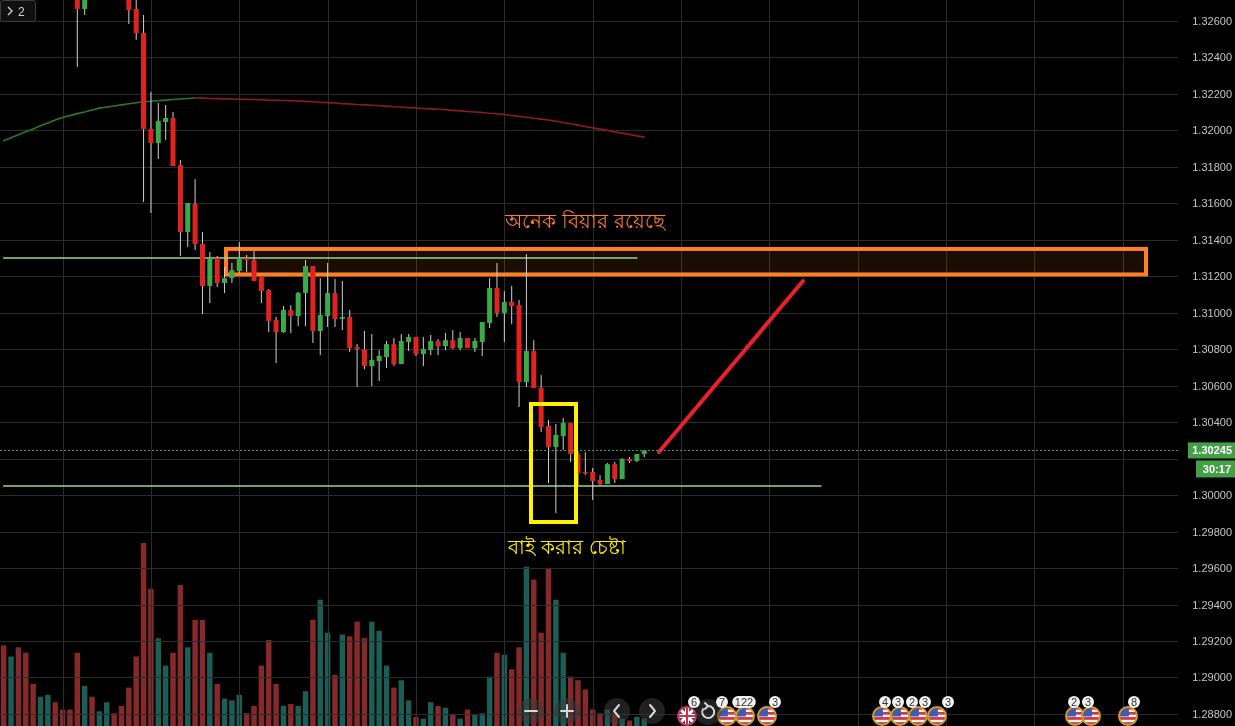  Describe the element at coordinates (1212, 20) in the screenshot. I see `y-tick-label: 1.32600` at that location.